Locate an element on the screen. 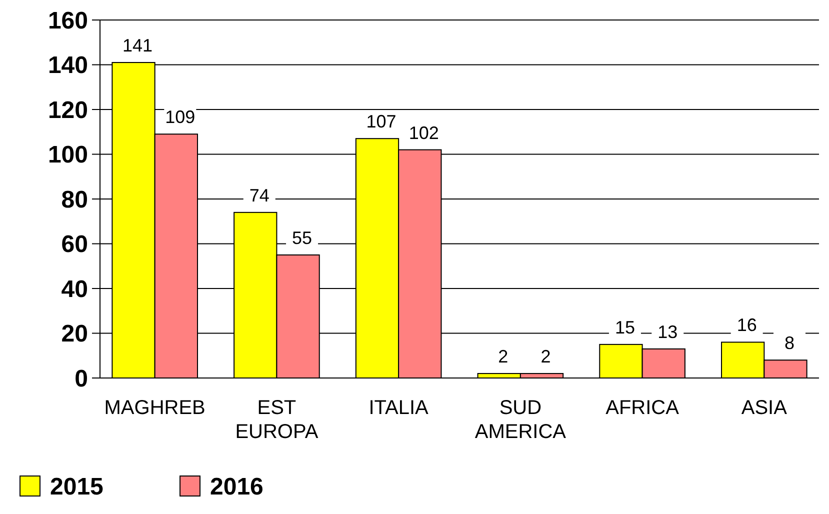 Image resolution: width=829 pixels, height=514 pixels. y-tick-label: 140 is located at coordinates (68, 66).